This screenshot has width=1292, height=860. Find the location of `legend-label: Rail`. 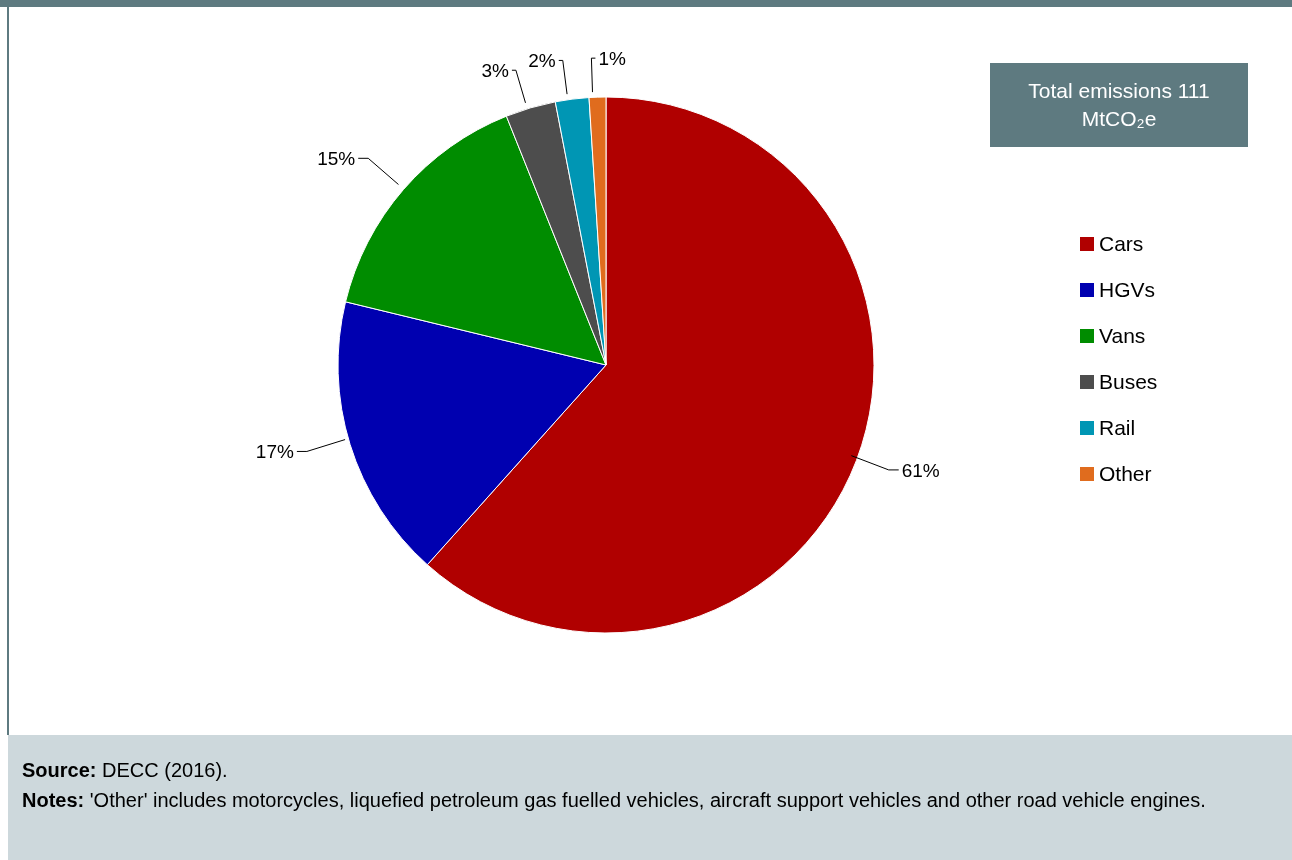

legend-label: Rail is located at coordinates (1117, 428).